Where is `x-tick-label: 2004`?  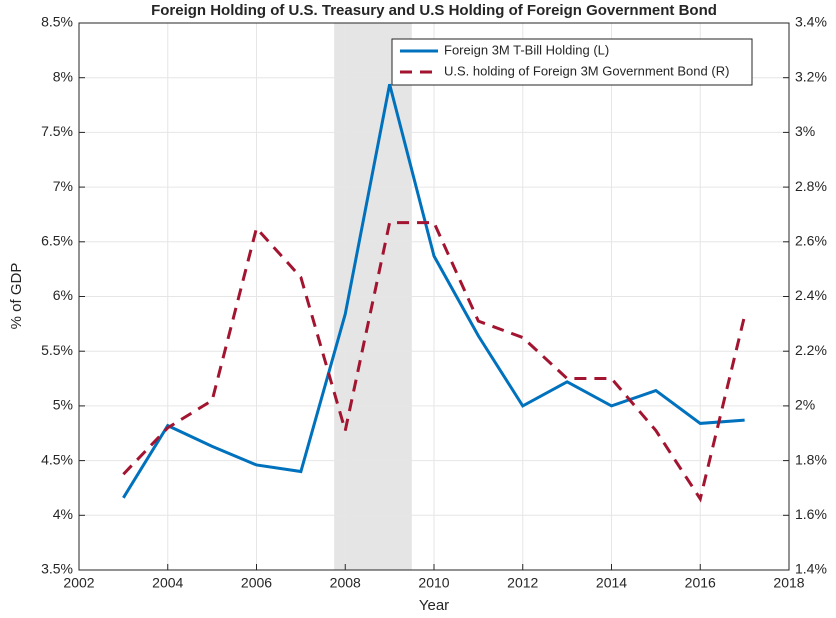
x-tick-label: 2004 is located at coordinates (167, 583).